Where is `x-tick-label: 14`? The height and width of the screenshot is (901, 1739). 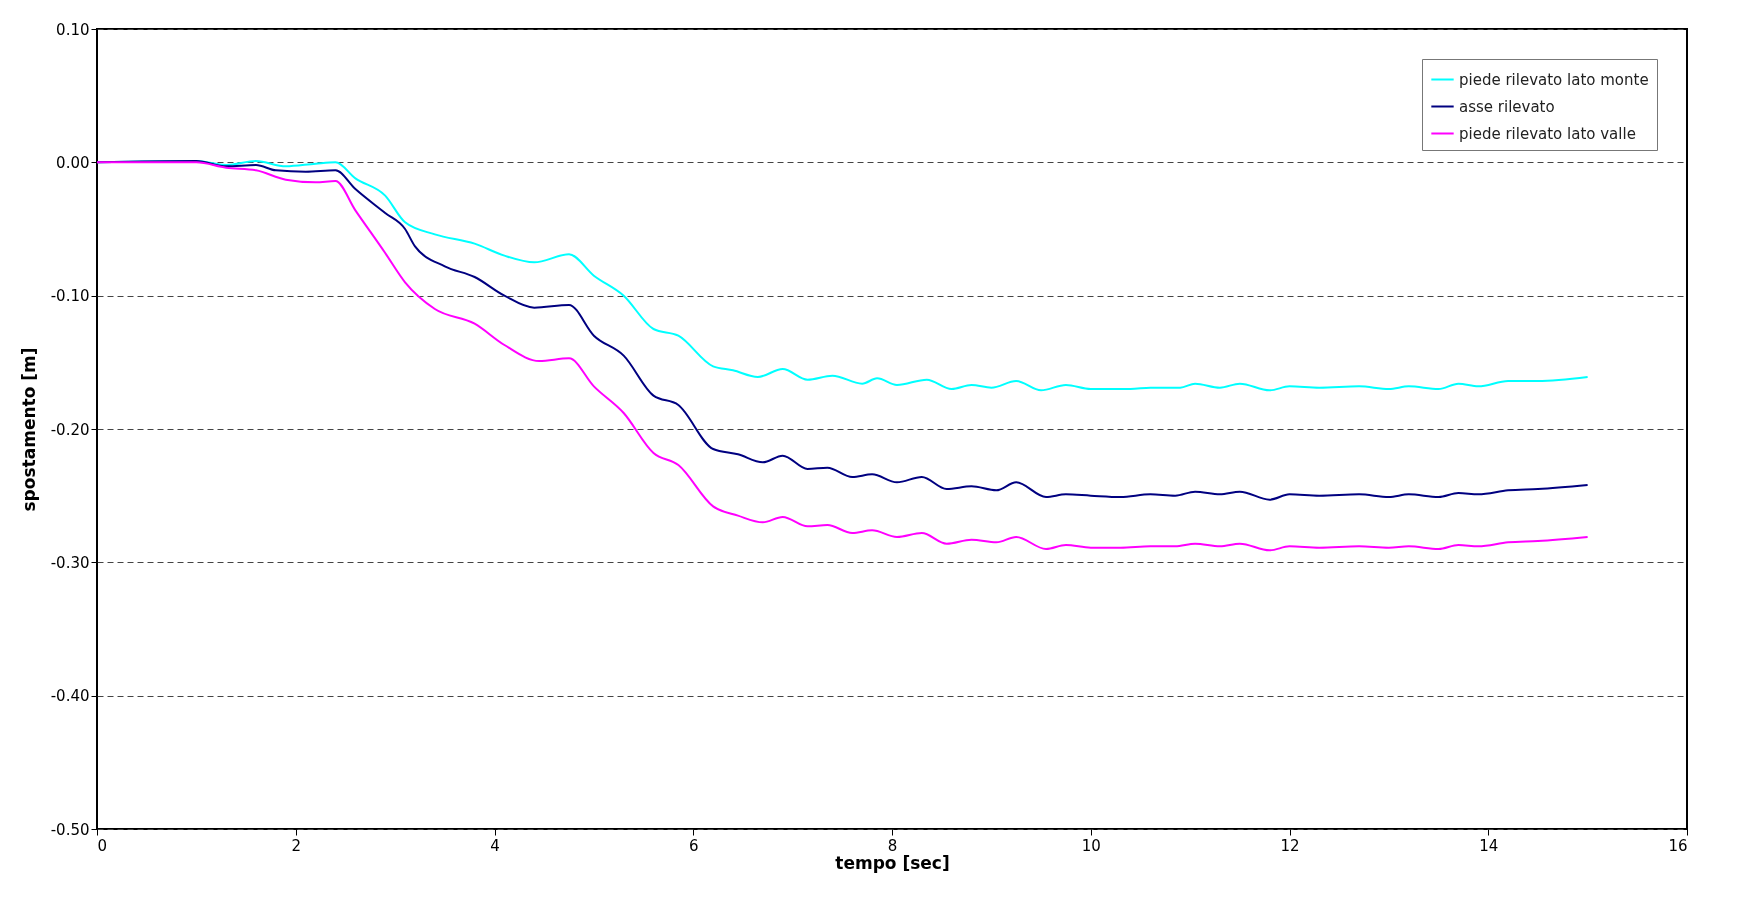 x-tick-label: 14 is located at coordinates (1489, 845).